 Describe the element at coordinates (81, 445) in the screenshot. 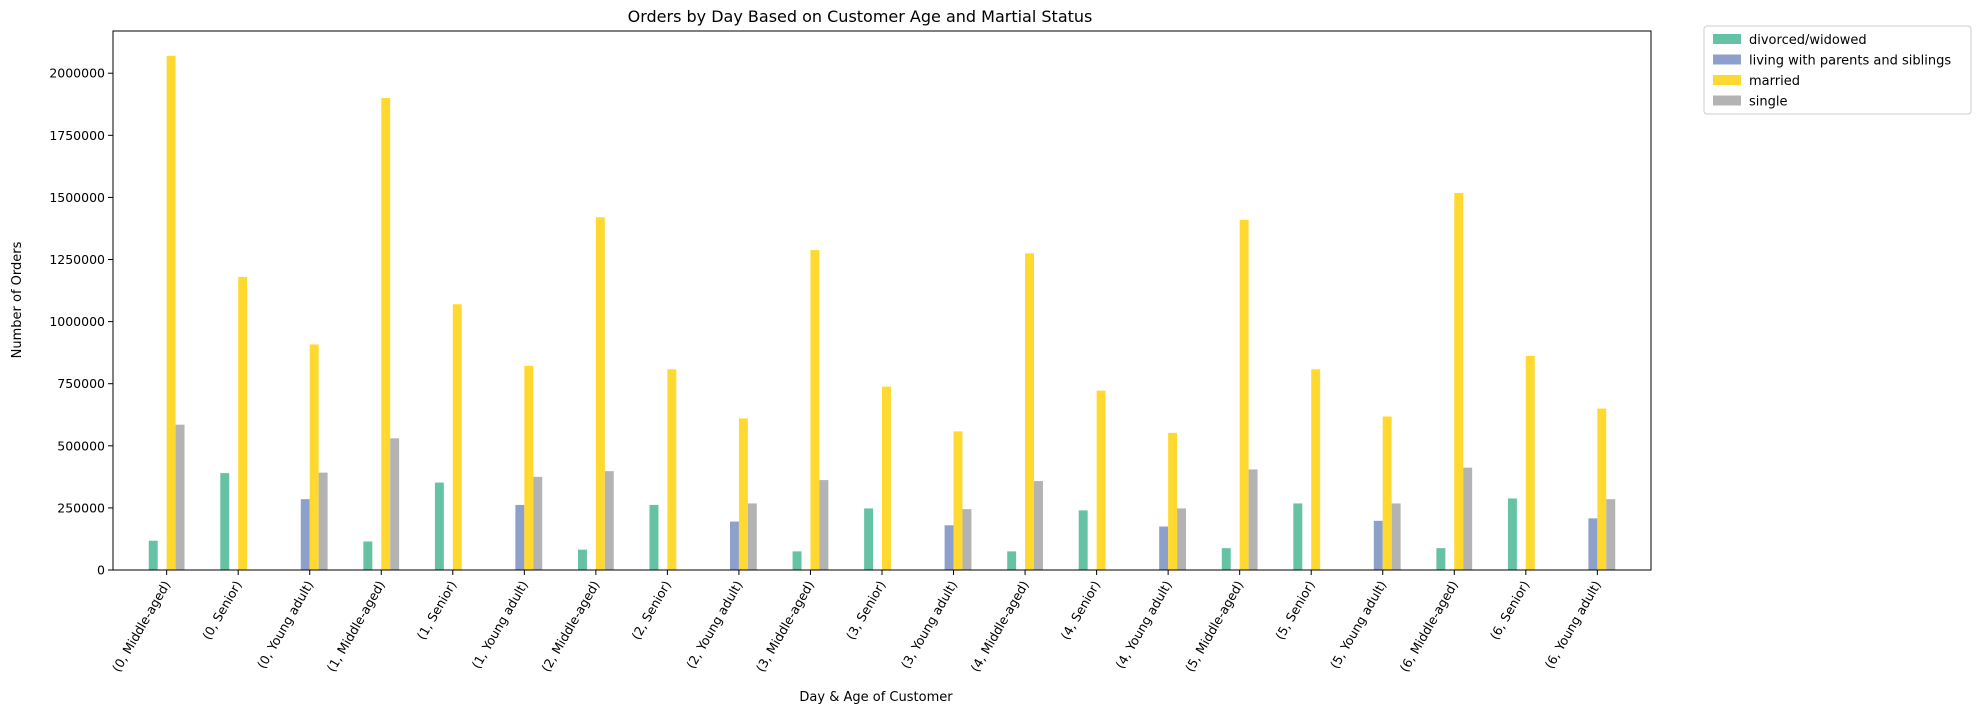

I see `y-tick-label: 500000` at that location.